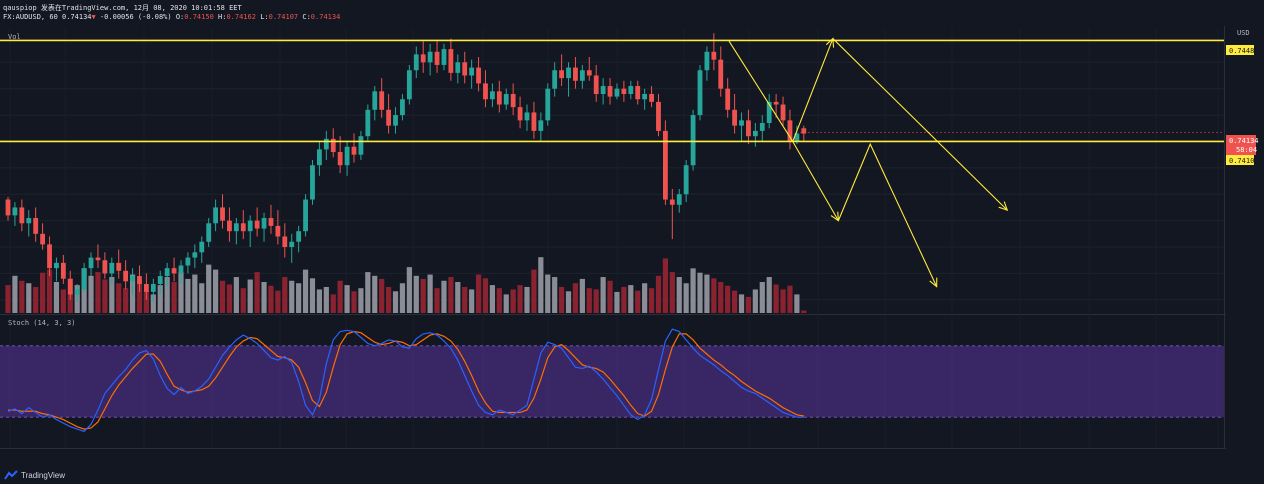  Describe the element at coordinates (887, 214) in the screenshot. I see `projection-arrow-down-2-path` at that location.